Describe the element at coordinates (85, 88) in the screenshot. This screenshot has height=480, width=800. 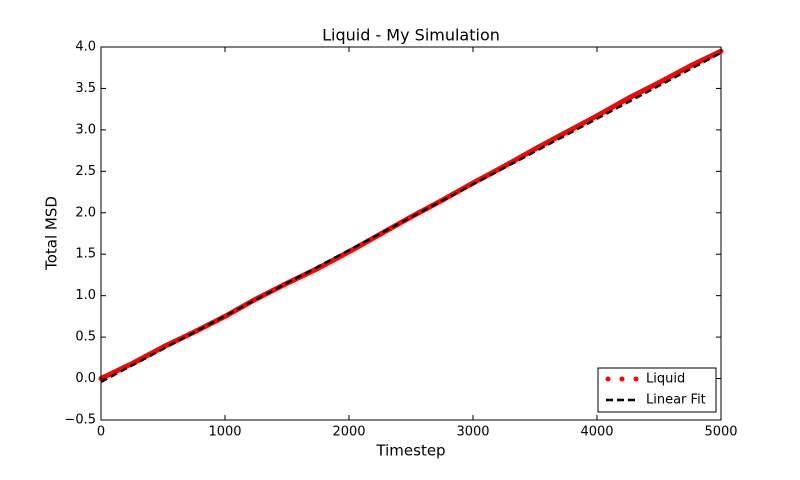
I see `y-tick-label: 3.5` at that location.